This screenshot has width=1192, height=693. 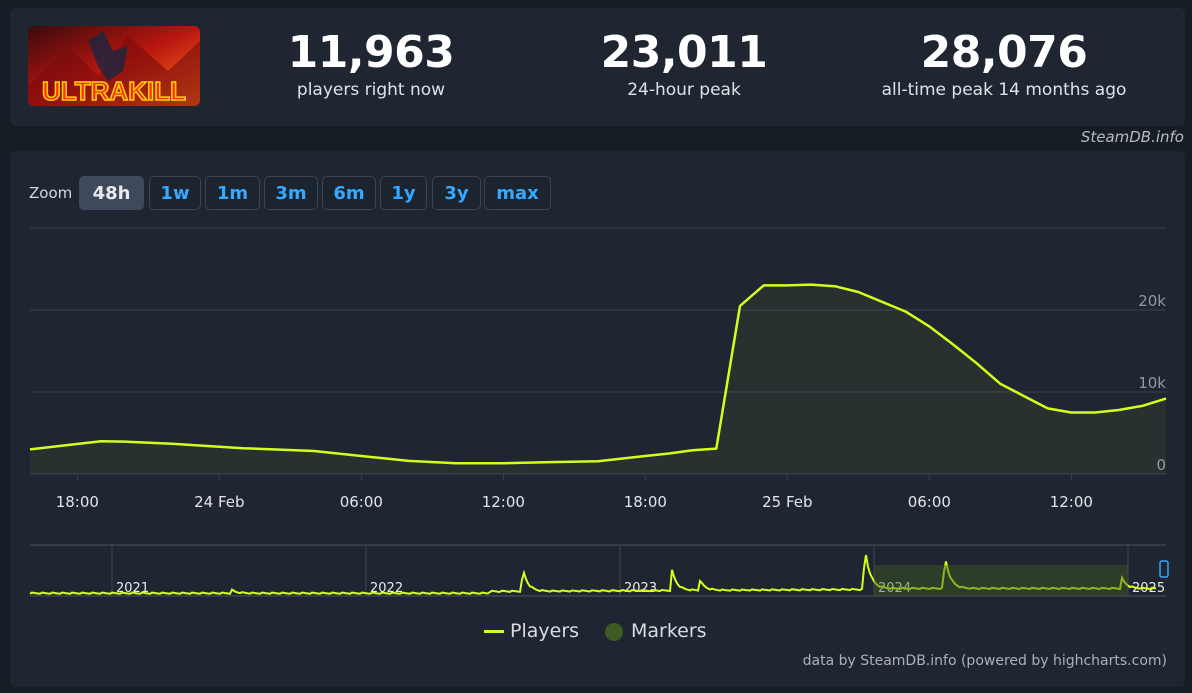 I want to click on legend-markers: Markers, so click(x=656, y=631).